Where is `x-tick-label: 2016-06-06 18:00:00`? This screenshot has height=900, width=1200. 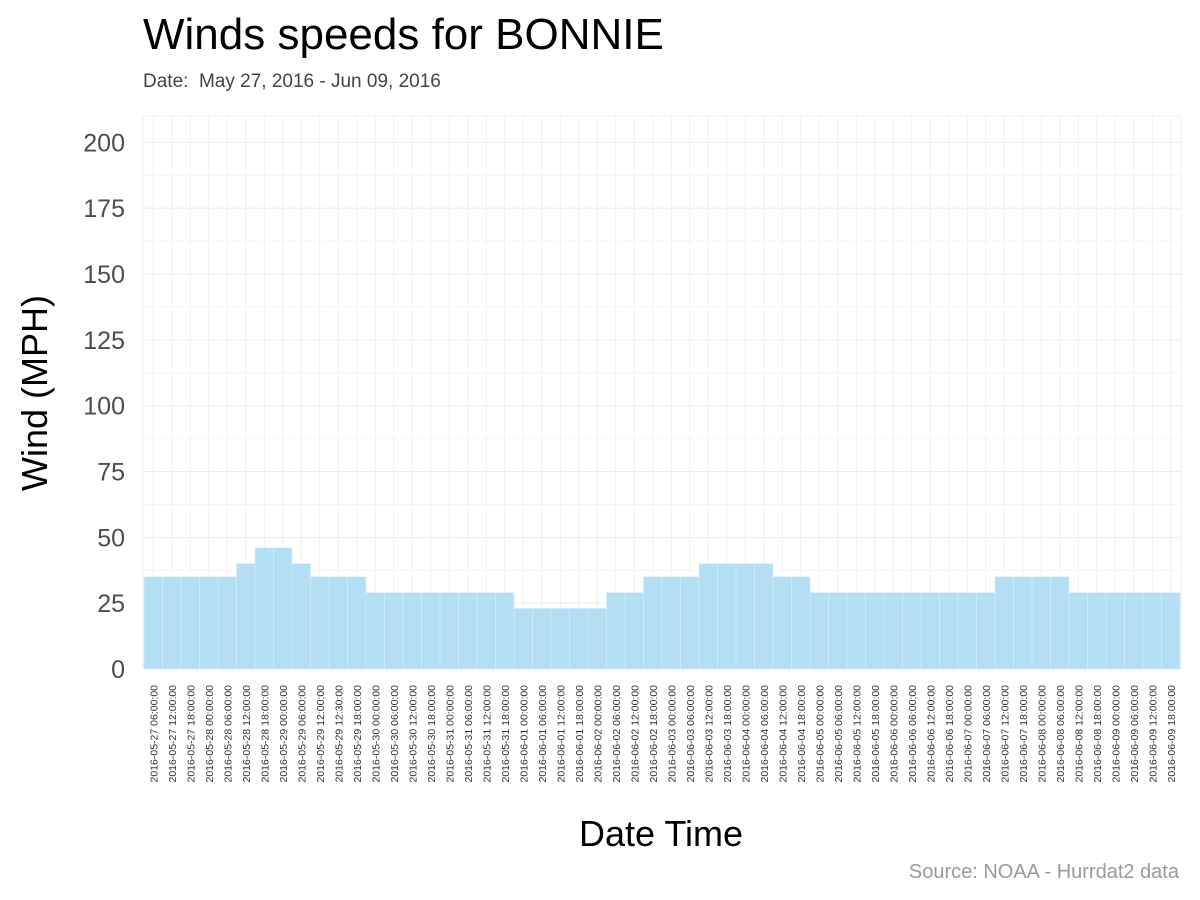
x-tick-label: 2016-06-06 18:00:00 is located at coordinates (950, 734).